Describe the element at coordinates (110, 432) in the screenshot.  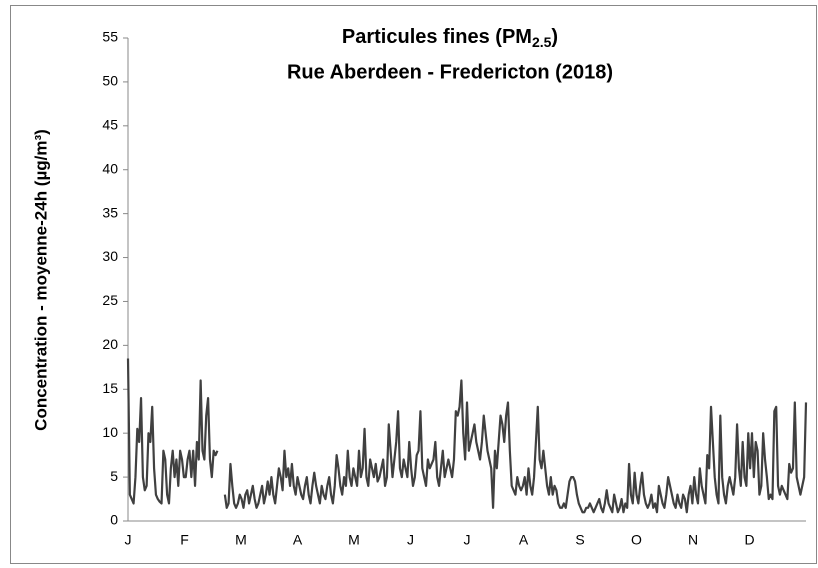
I see `y-tick-label: 10` at that location.